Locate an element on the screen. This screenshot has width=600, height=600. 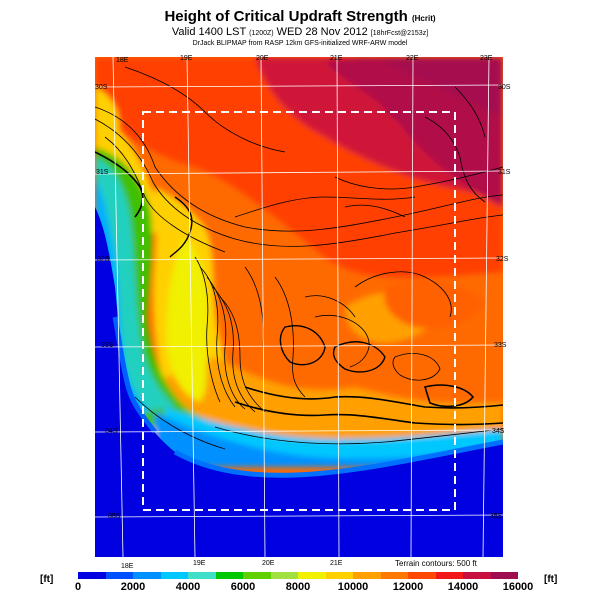
lat-left-label: 31S is located at coordinates (102, 172).